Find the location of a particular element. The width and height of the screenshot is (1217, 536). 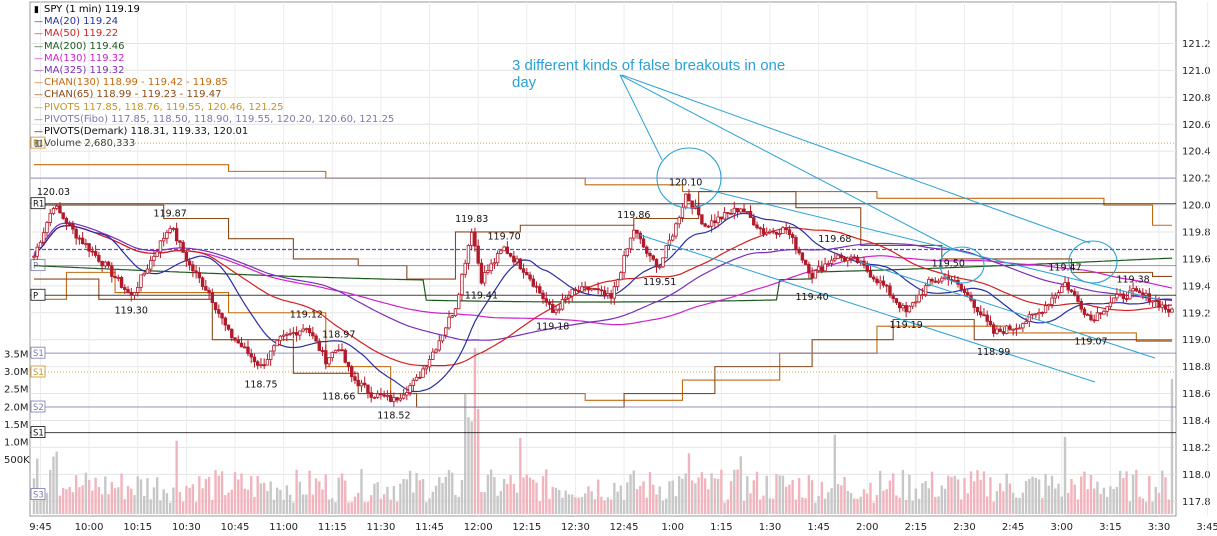

y-tick-label: 121.0 is located at coordinates (1196, 71).